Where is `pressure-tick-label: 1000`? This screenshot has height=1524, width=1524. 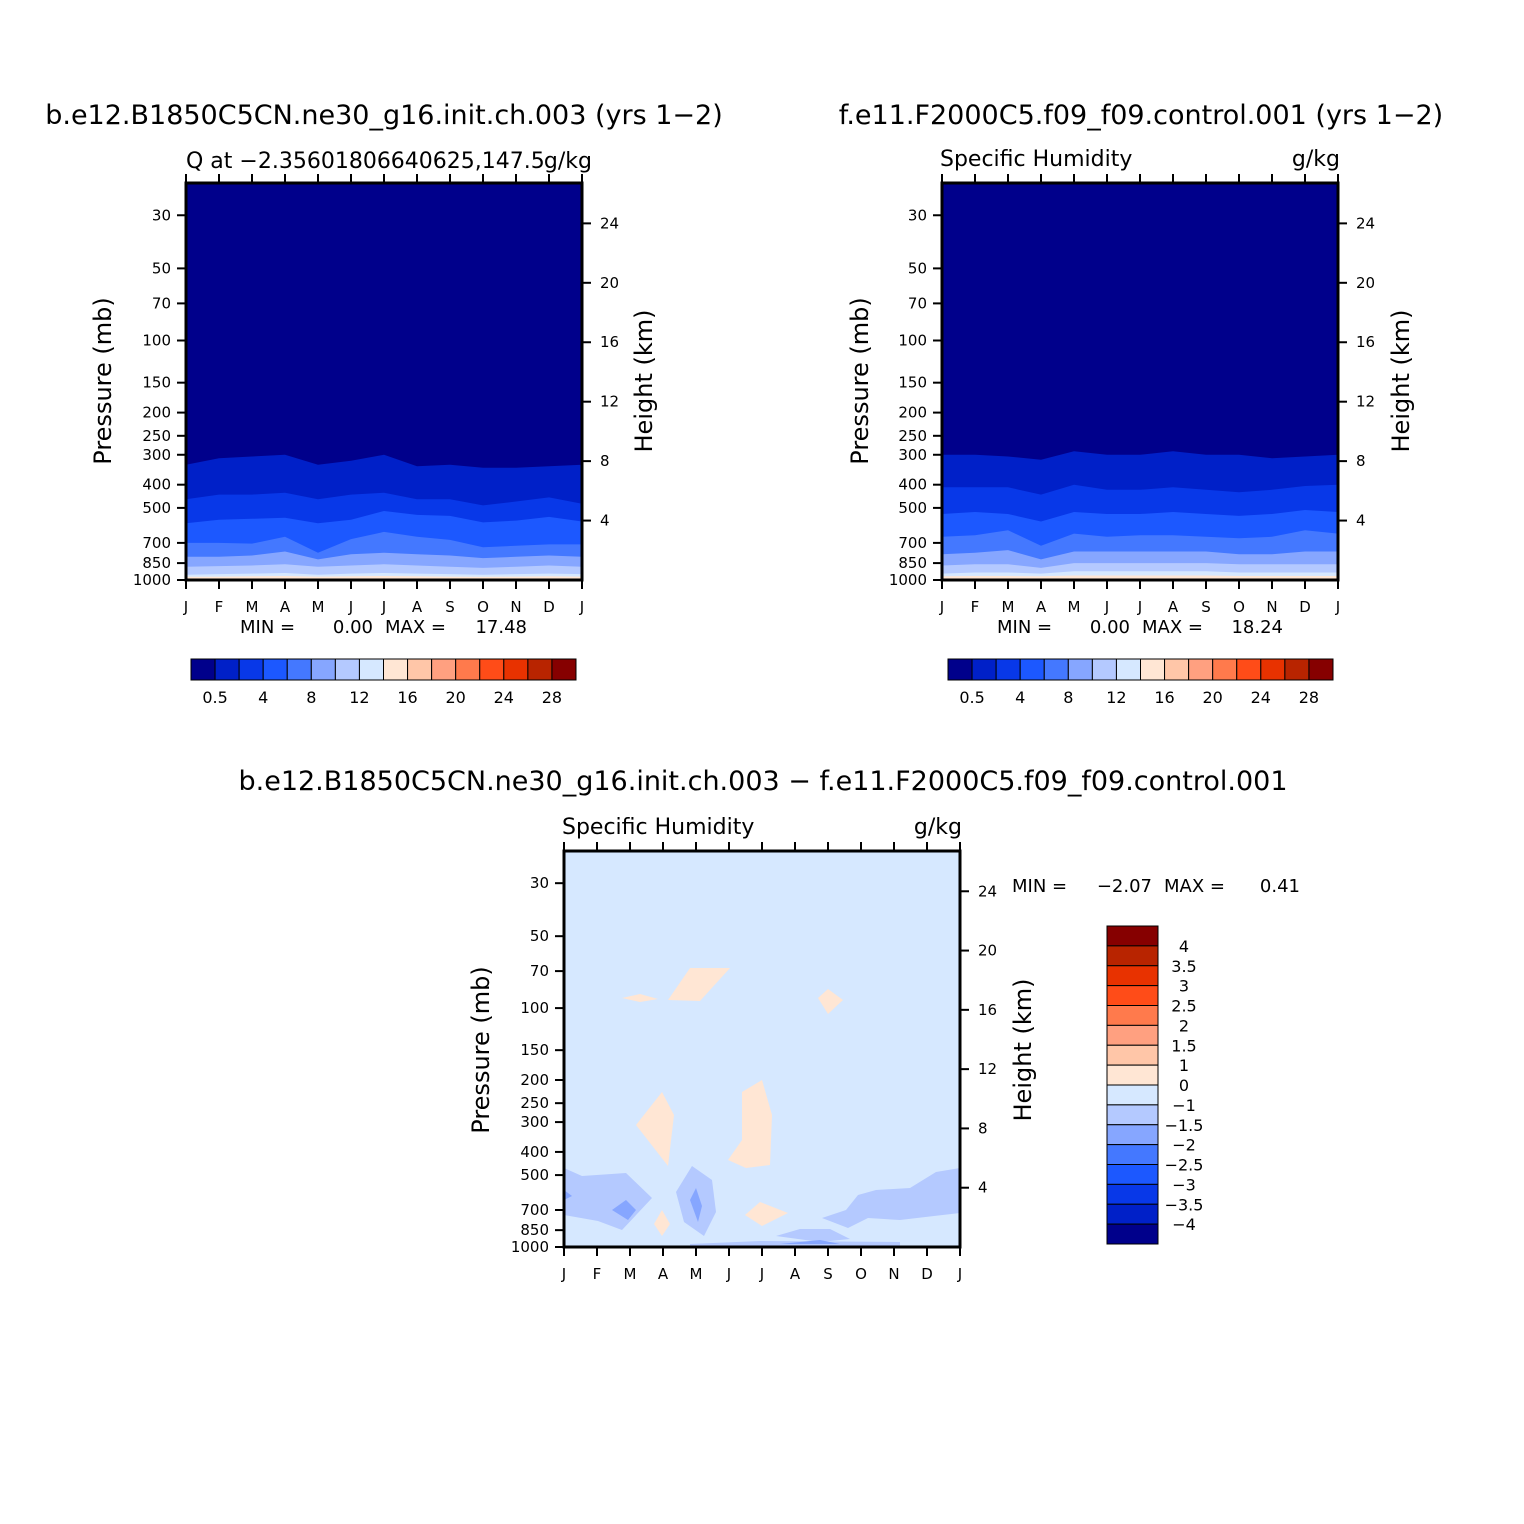 pressure-tick-label: 1000 is located at coordinates (152, 580).